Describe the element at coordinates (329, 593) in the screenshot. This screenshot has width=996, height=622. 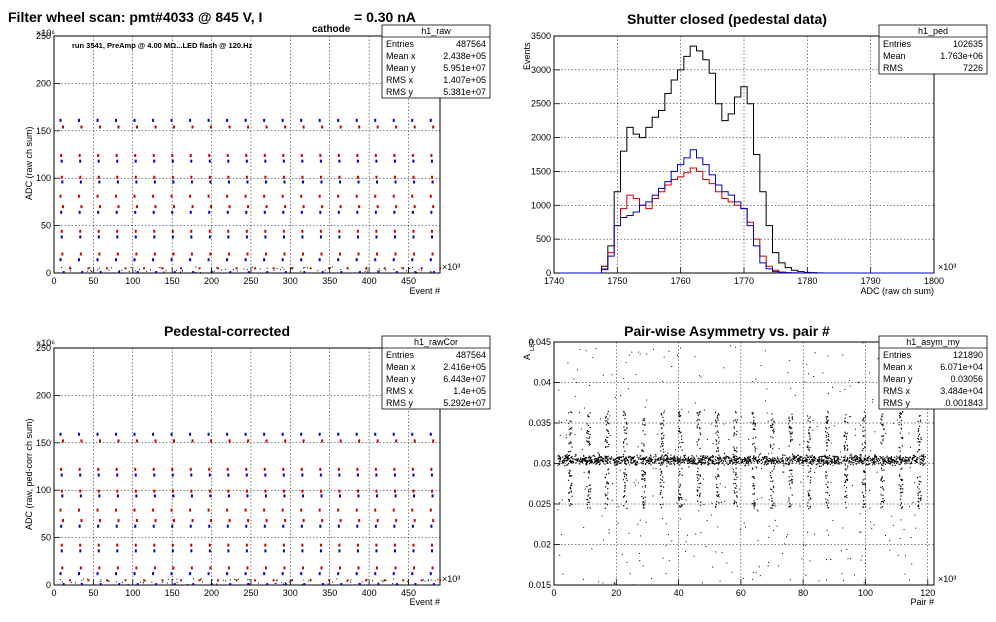
I see `rawcor-xtick-label: 350` at that location.